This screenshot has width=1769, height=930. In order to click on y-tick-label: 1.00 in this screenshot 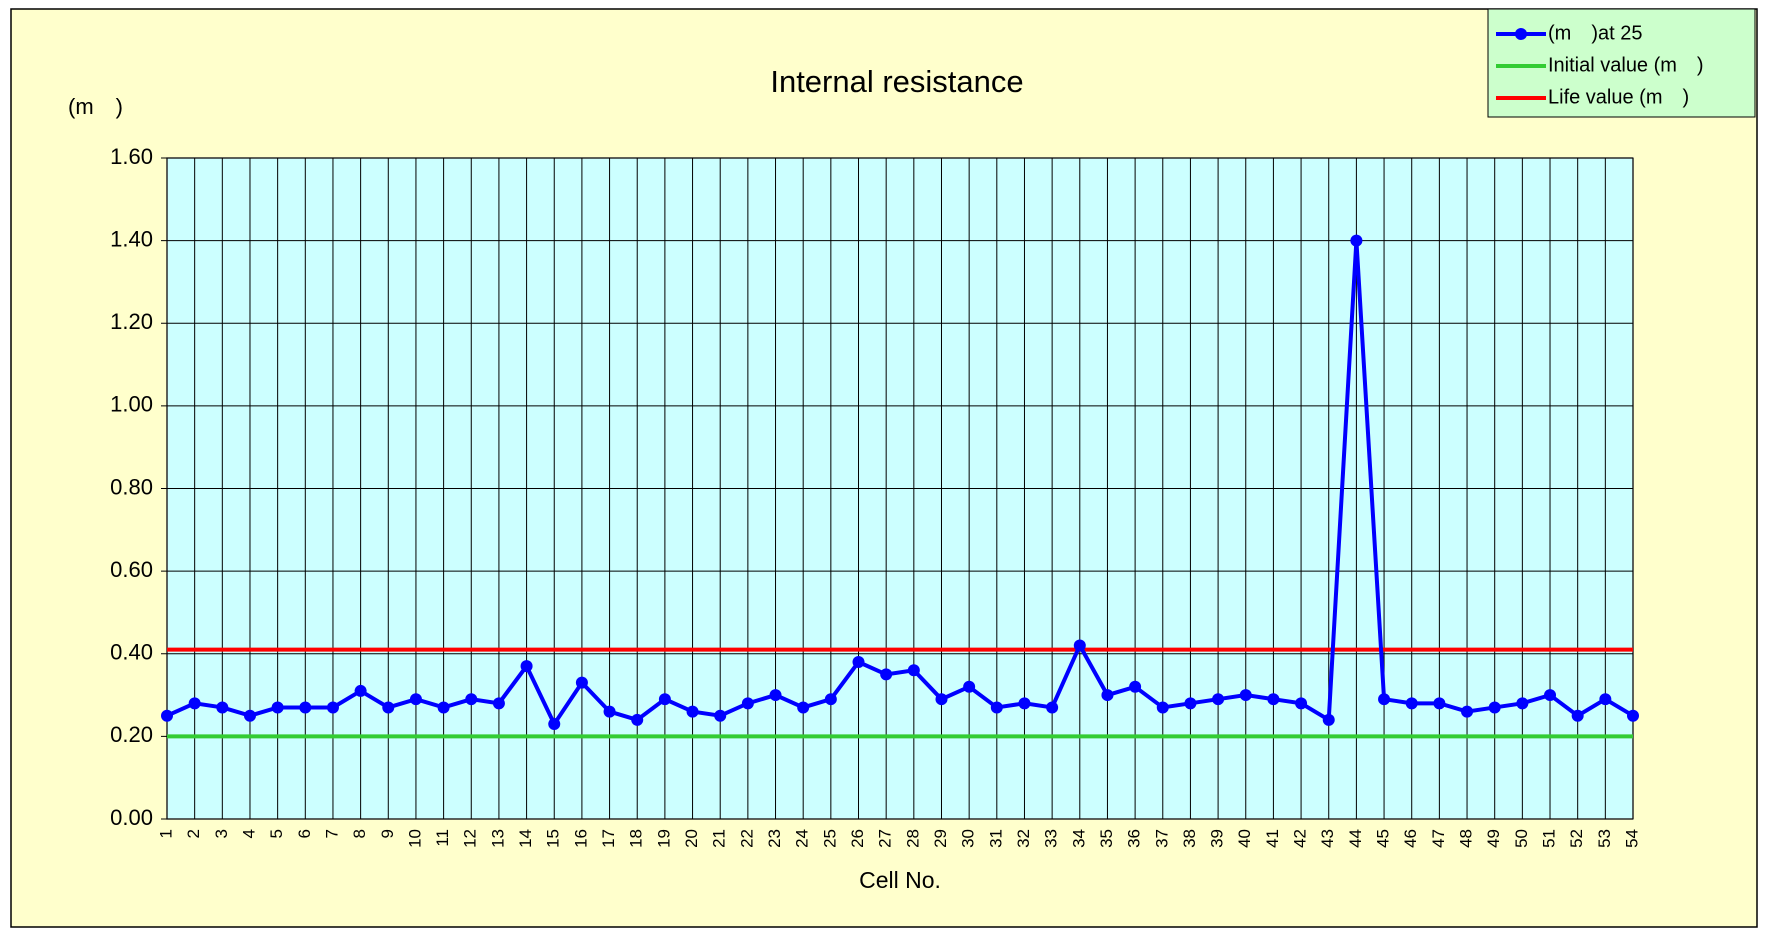, I will do `click(131, 404)`.